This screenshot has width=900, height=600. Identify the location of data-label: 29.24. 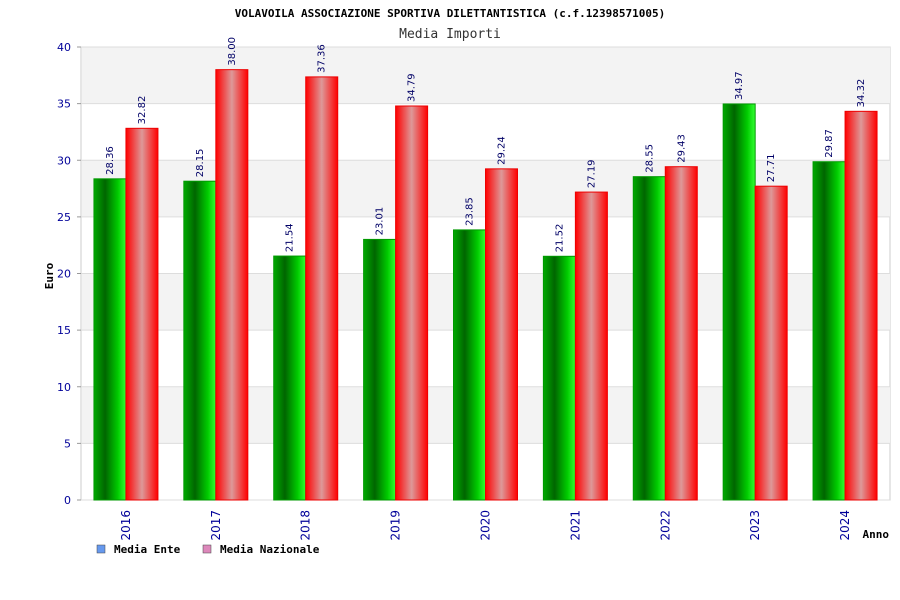
(502, 150).